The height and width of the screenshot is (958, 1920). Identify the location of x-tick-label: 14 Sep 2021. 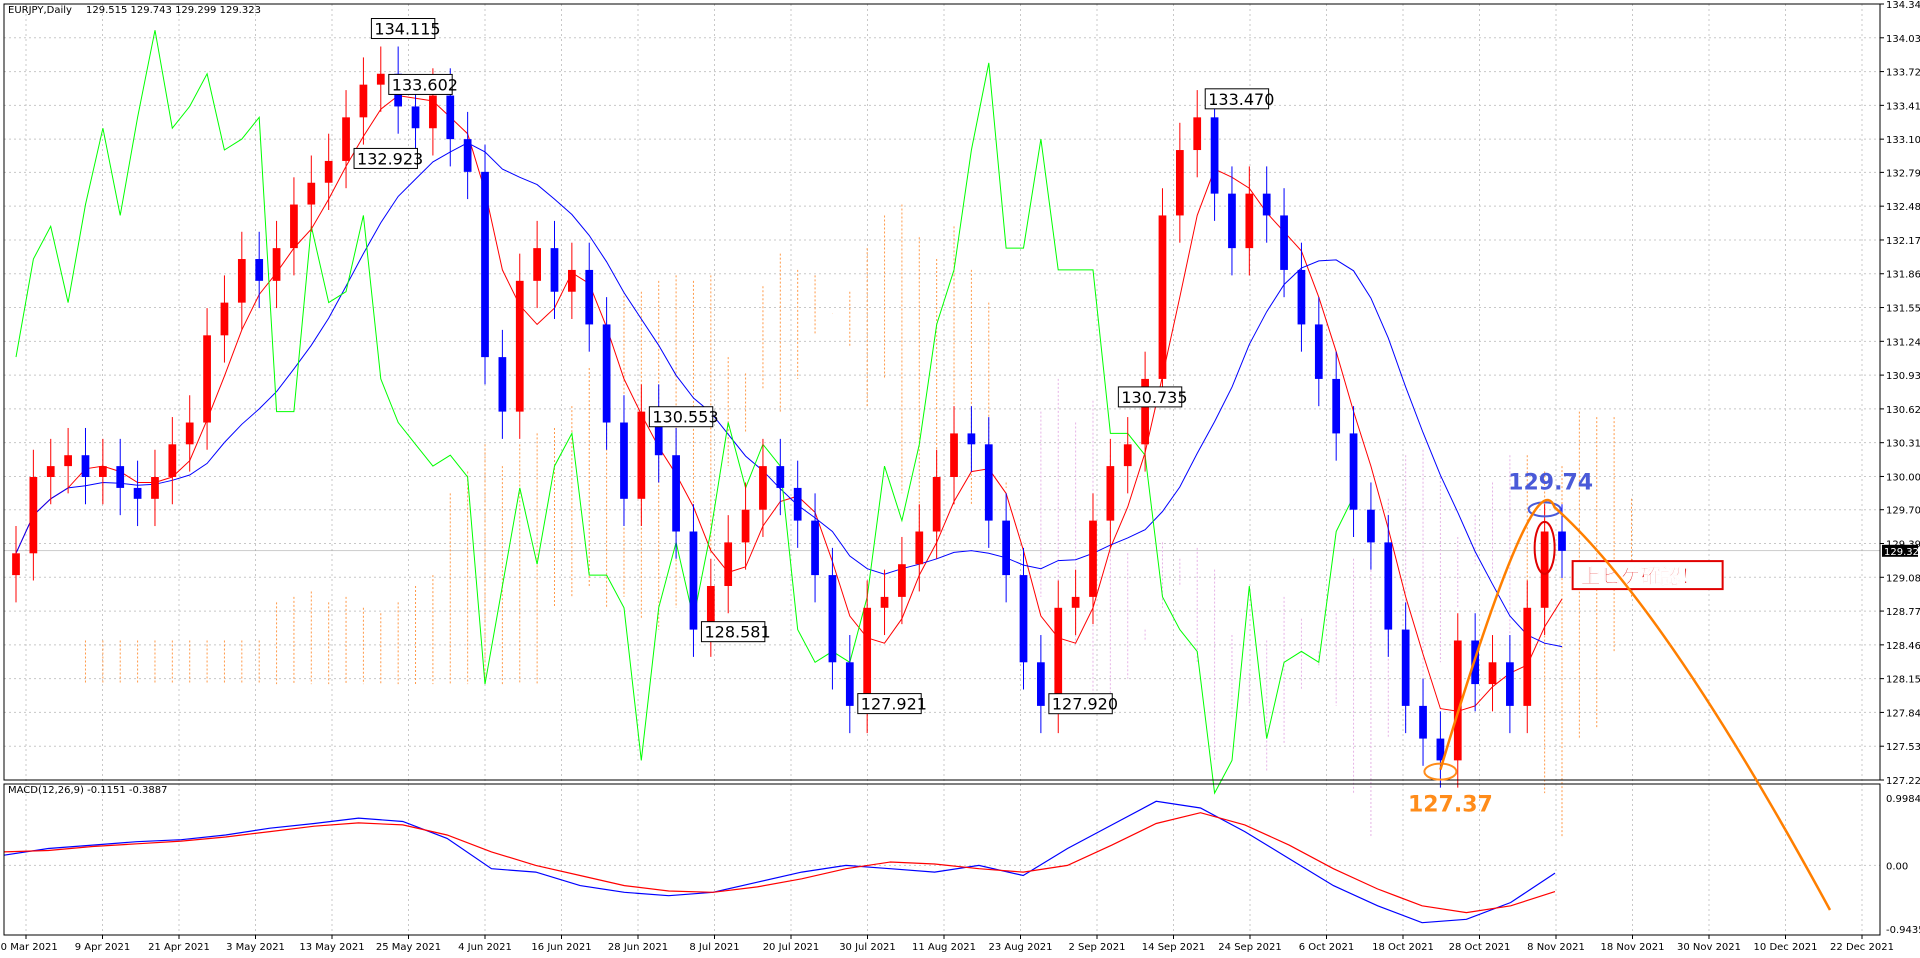
(1173, 947).